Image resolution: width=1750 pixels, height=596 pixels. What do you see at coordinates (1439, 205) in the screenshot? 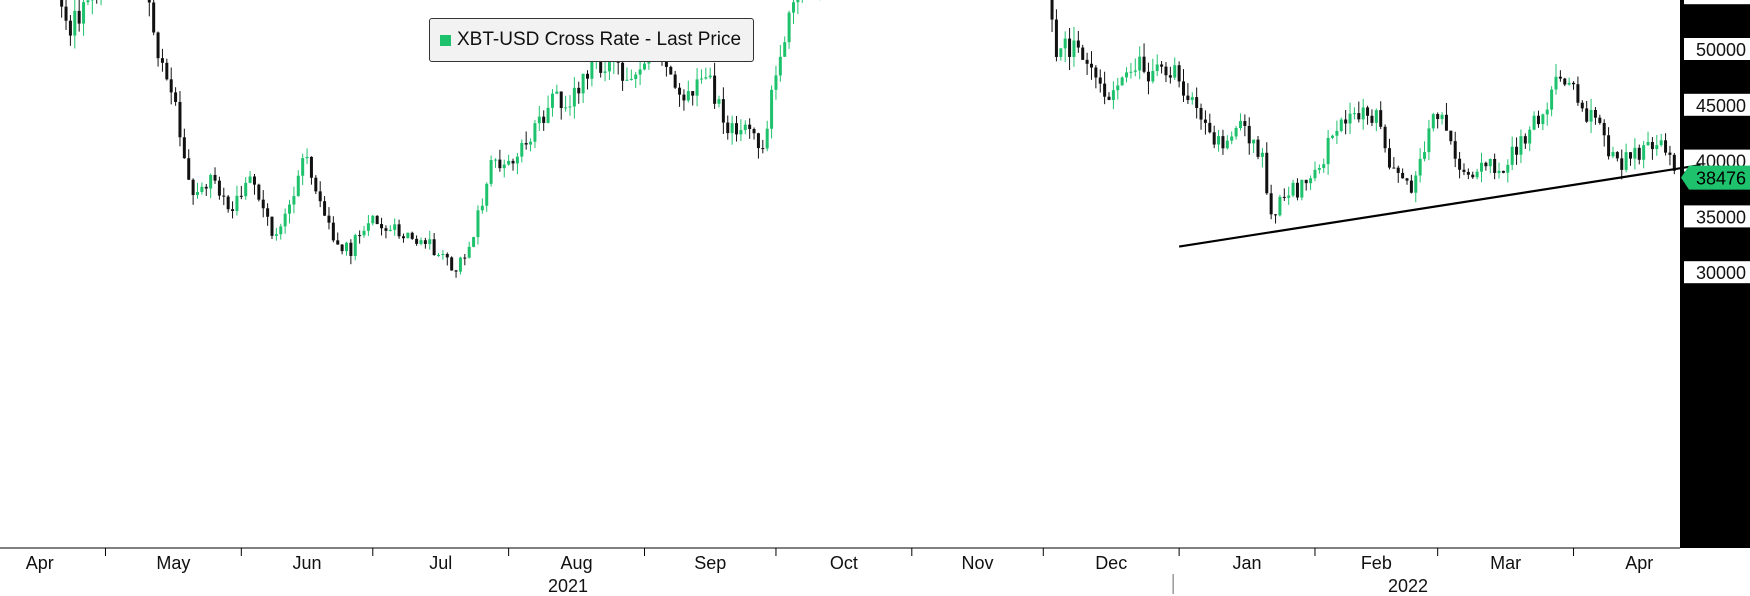
I see `support-trendline` at bounding box center [1439, 205].